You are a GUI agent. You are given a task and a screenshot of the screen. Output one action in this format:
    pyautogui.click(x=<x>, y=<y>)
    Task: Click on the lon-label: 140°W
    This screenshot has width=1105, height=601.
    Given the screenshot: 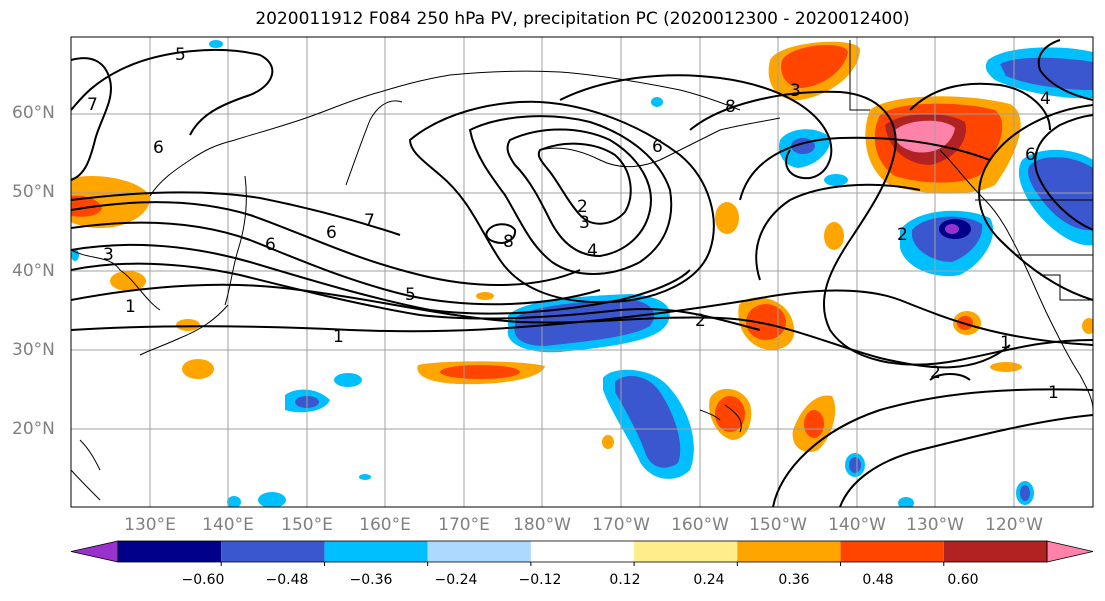 What is the action you would take?
    pyautogui.click(x=857, y=525)
    